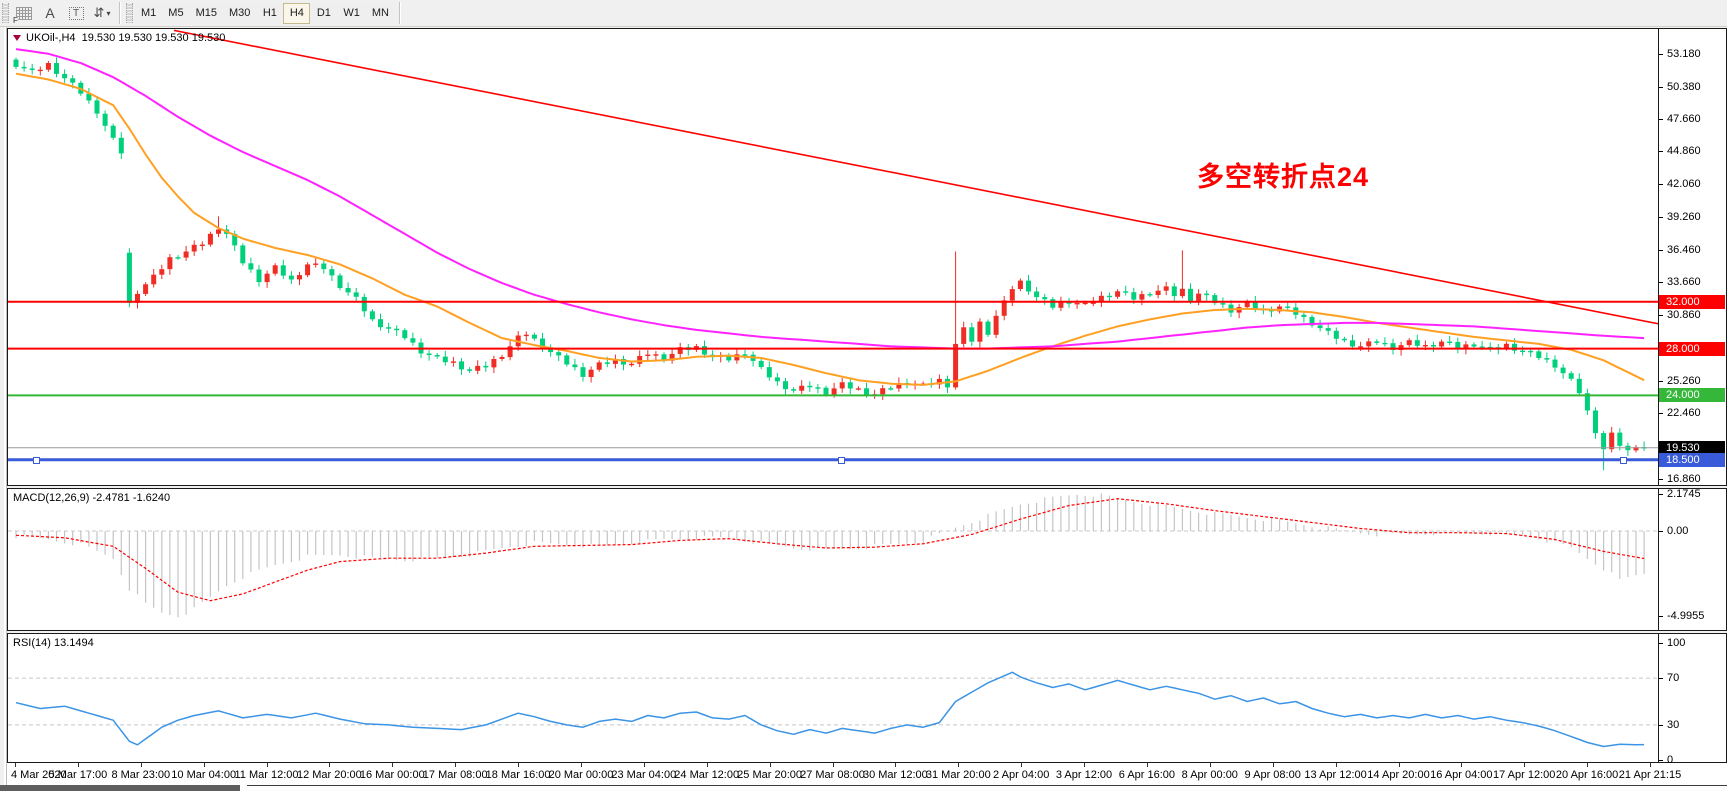 The image size is (1727, 791). What do you see at coordinates (1684, 249) in the screenshot?
I see `price-tick-label: 36.460` at bounding box center [1684, 249].